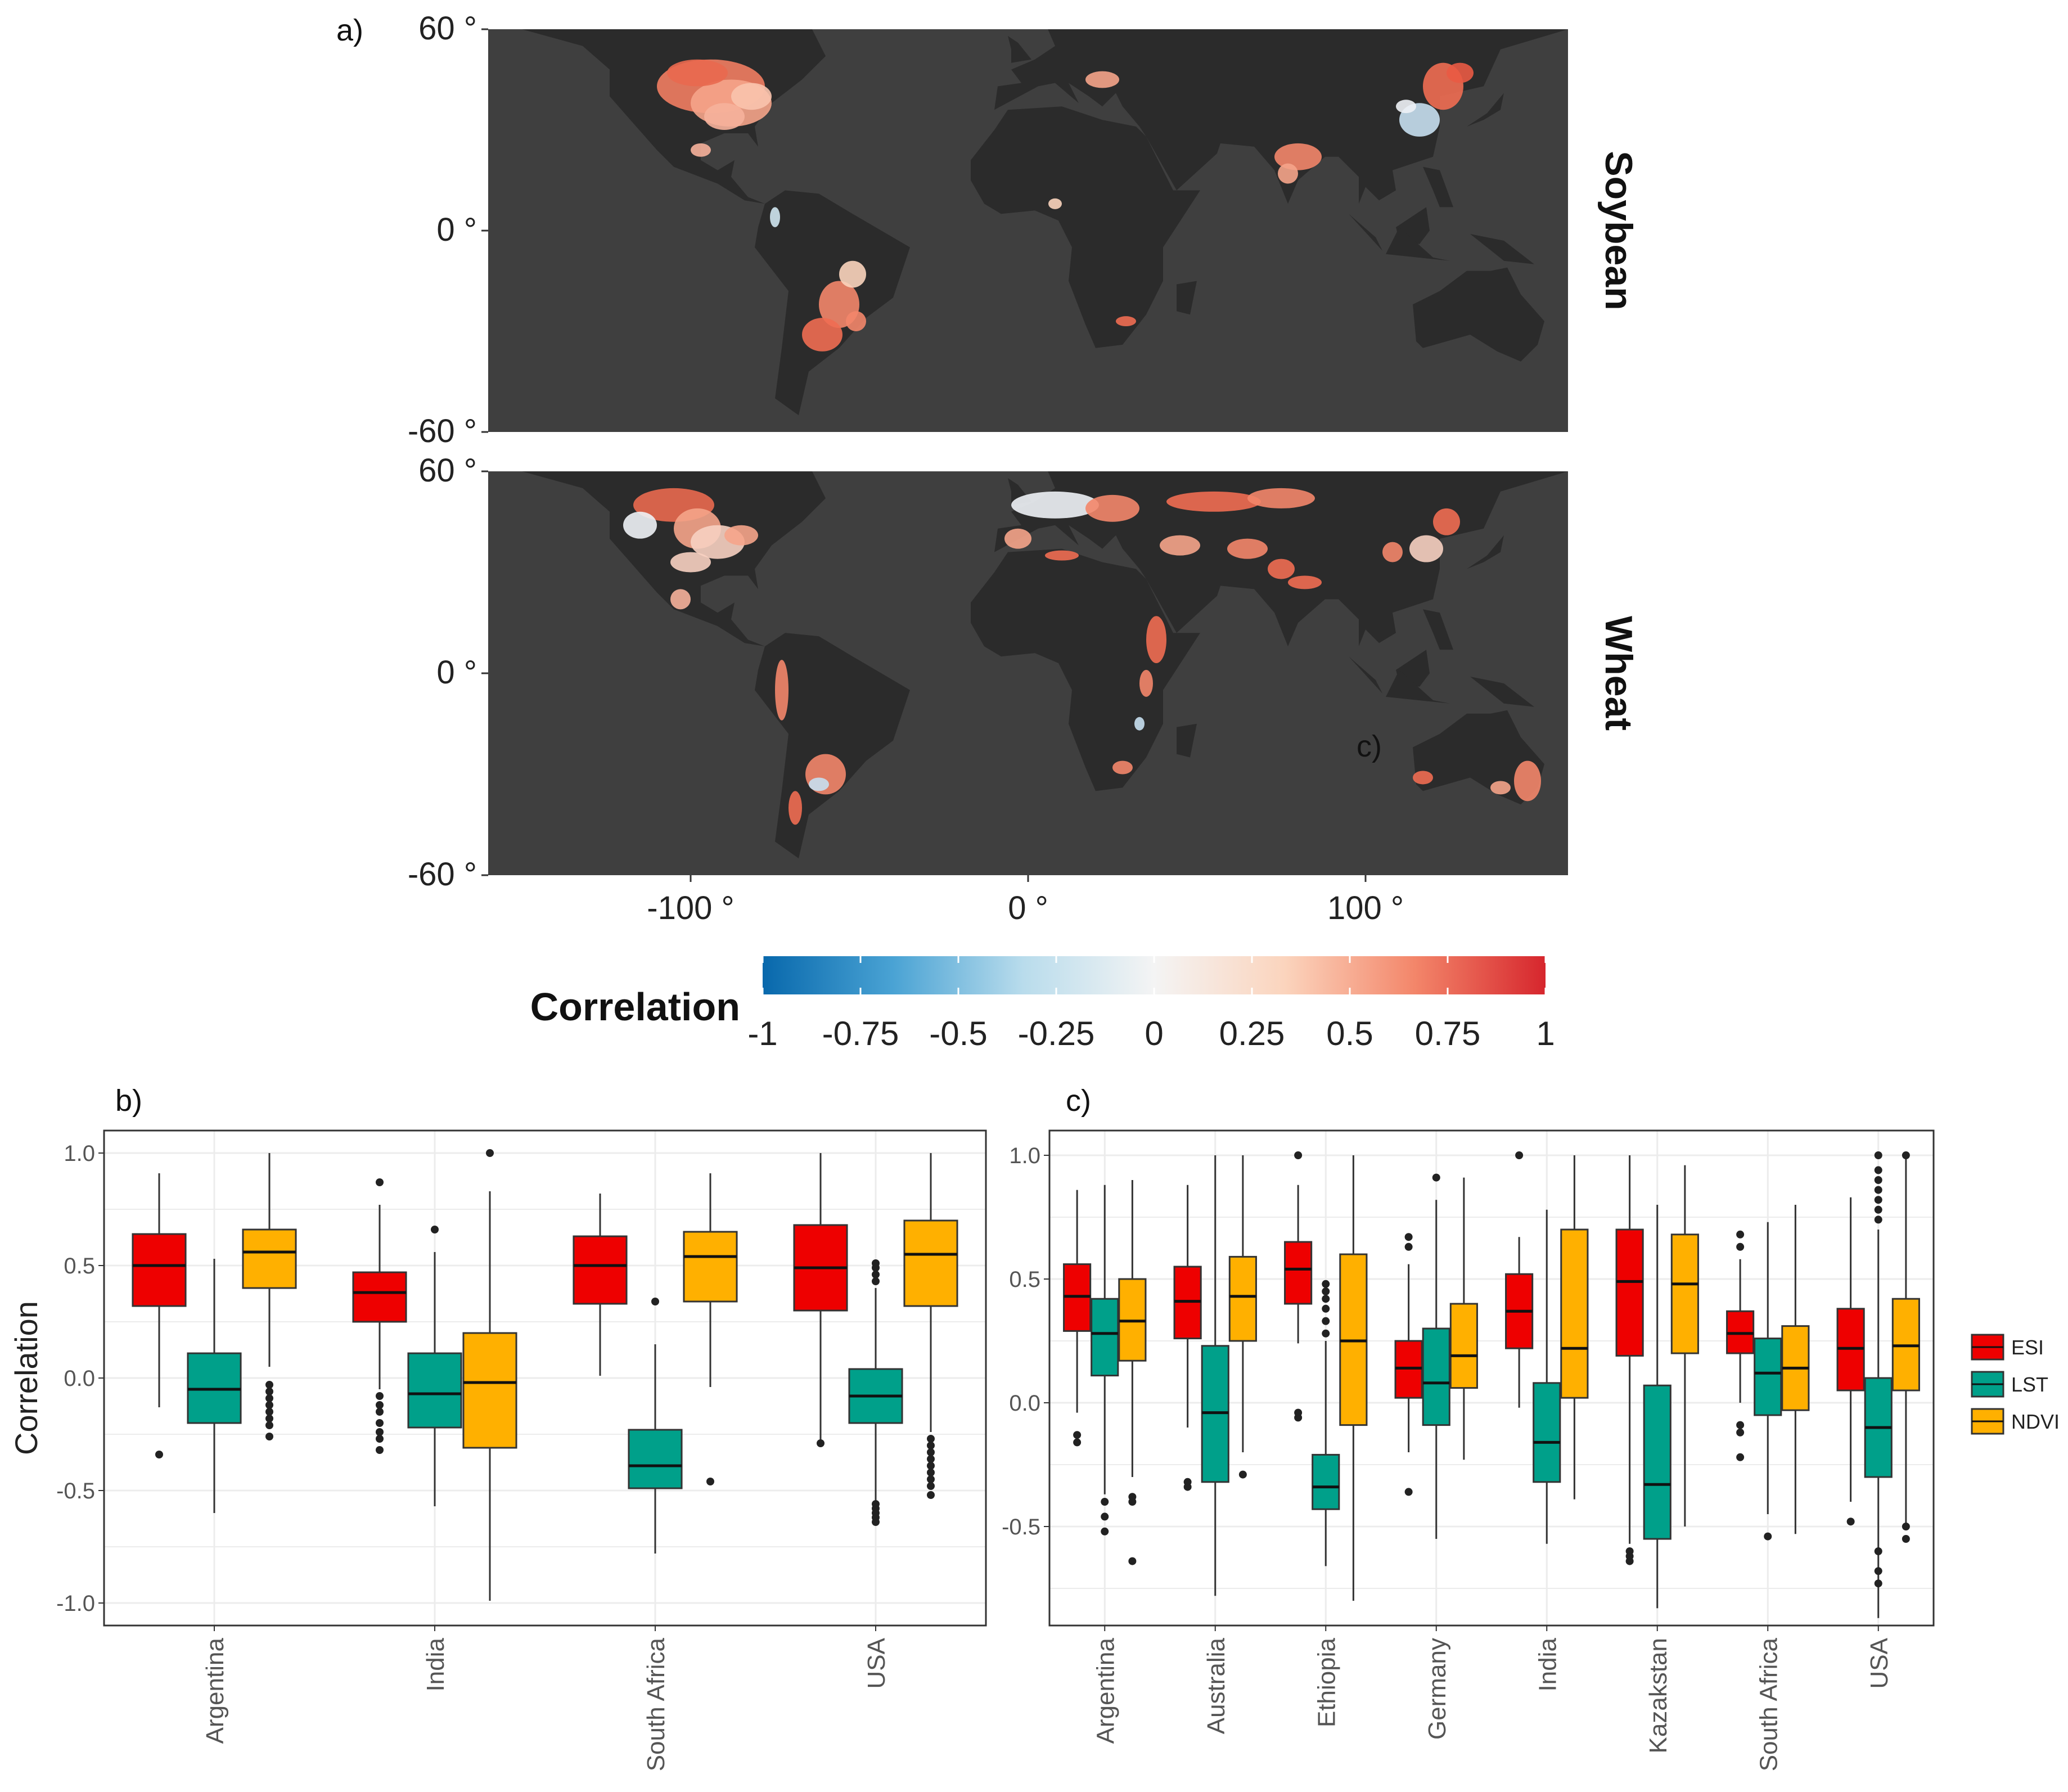 This screenshot has height=1792, width=2068. Describe the element at coordinates (75, 1603) in the screenshot. I see `y-tick-label: -1.0` at that location.